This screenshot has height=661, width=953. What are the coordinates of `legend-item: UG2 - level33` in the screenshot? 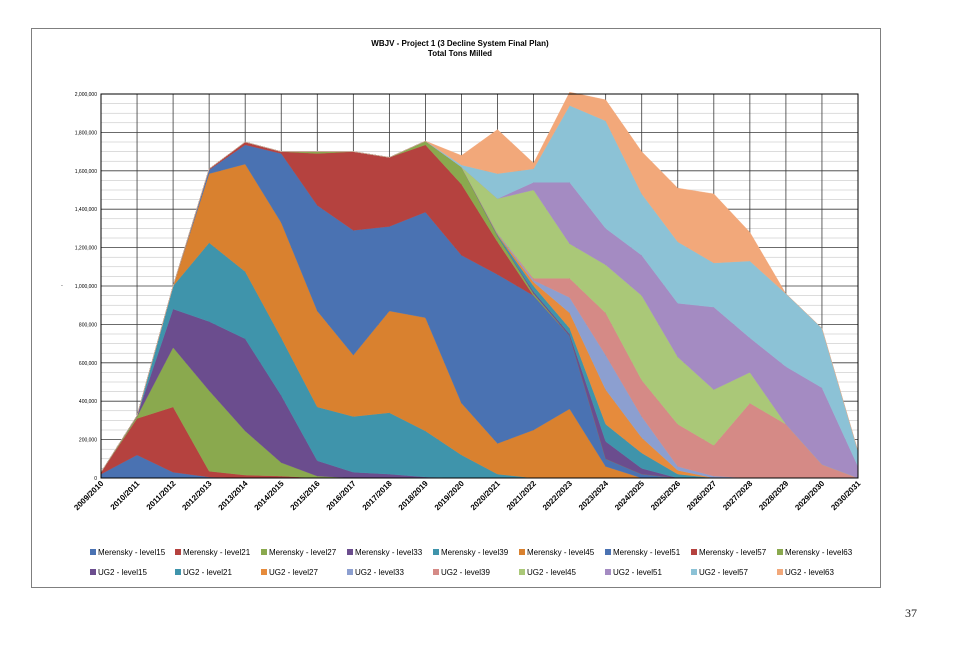 It's located at (375, 572).